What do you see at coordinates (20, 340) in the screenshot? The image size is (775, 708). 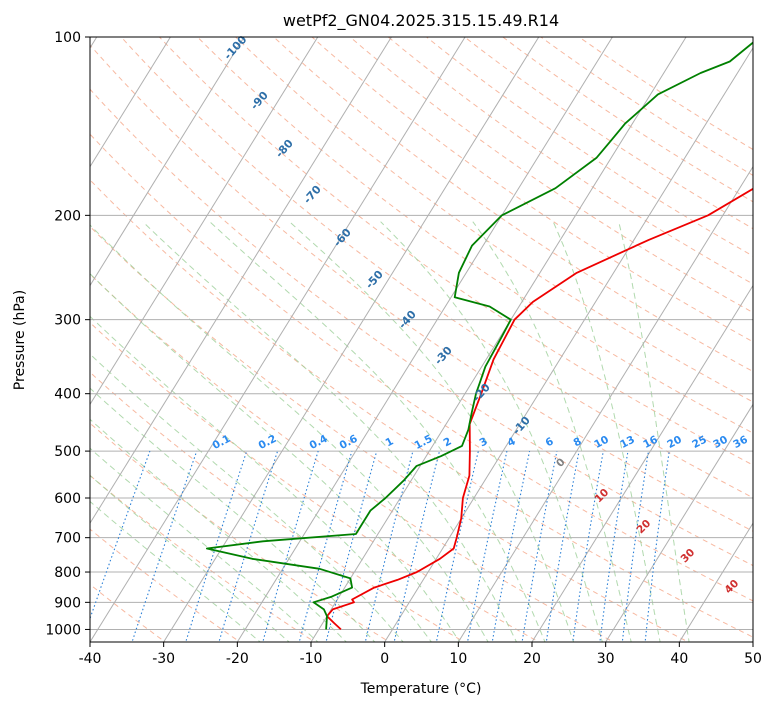 I see `y-axis-label: Pressure (hPa)` at bounding box center [20, 340].